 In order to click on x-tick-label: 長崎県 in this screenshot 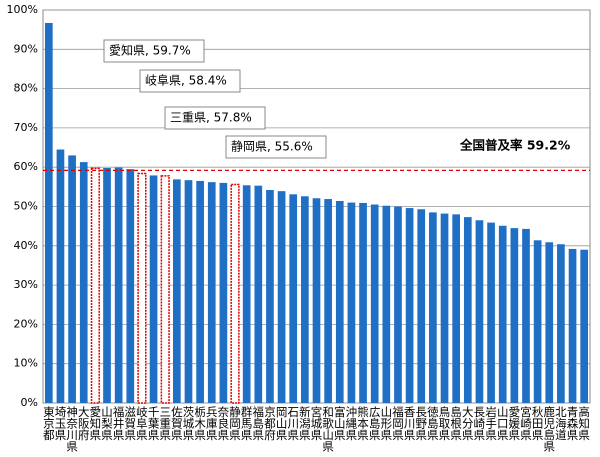, I will do `click(479, 423)`.